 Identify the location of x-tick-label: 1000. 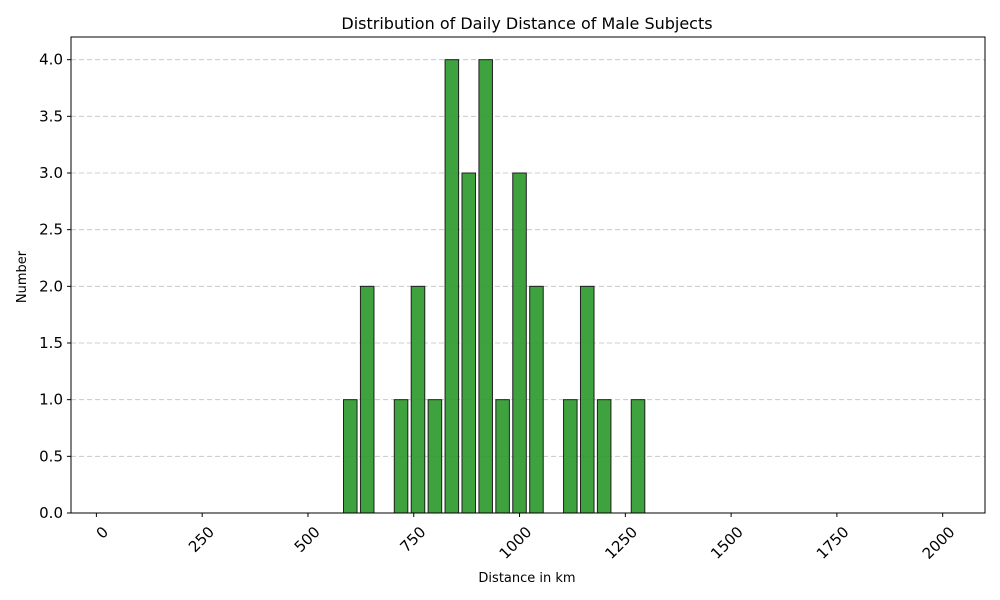
(516, 543).